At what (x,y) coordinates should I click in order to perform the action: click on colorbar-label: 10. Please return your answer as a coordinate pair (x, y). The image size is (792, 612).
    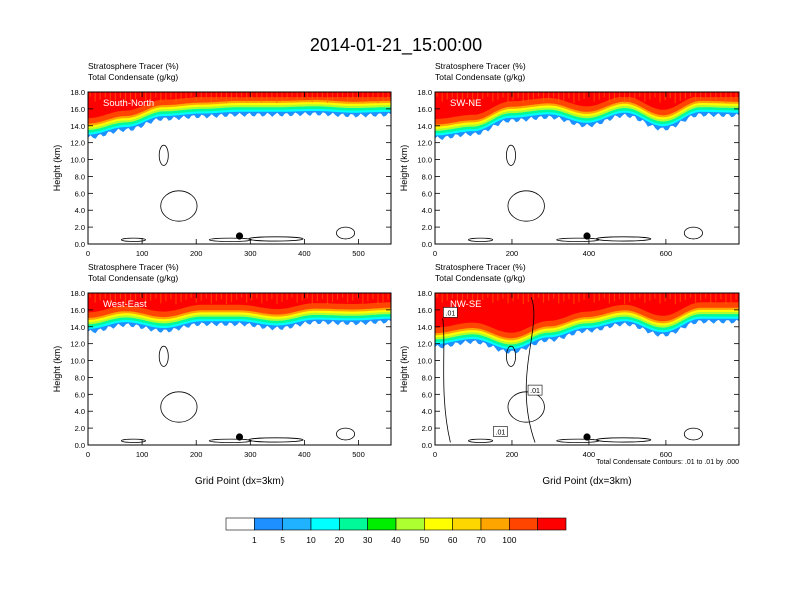
    Looking at the image, I should click on (311, 540).